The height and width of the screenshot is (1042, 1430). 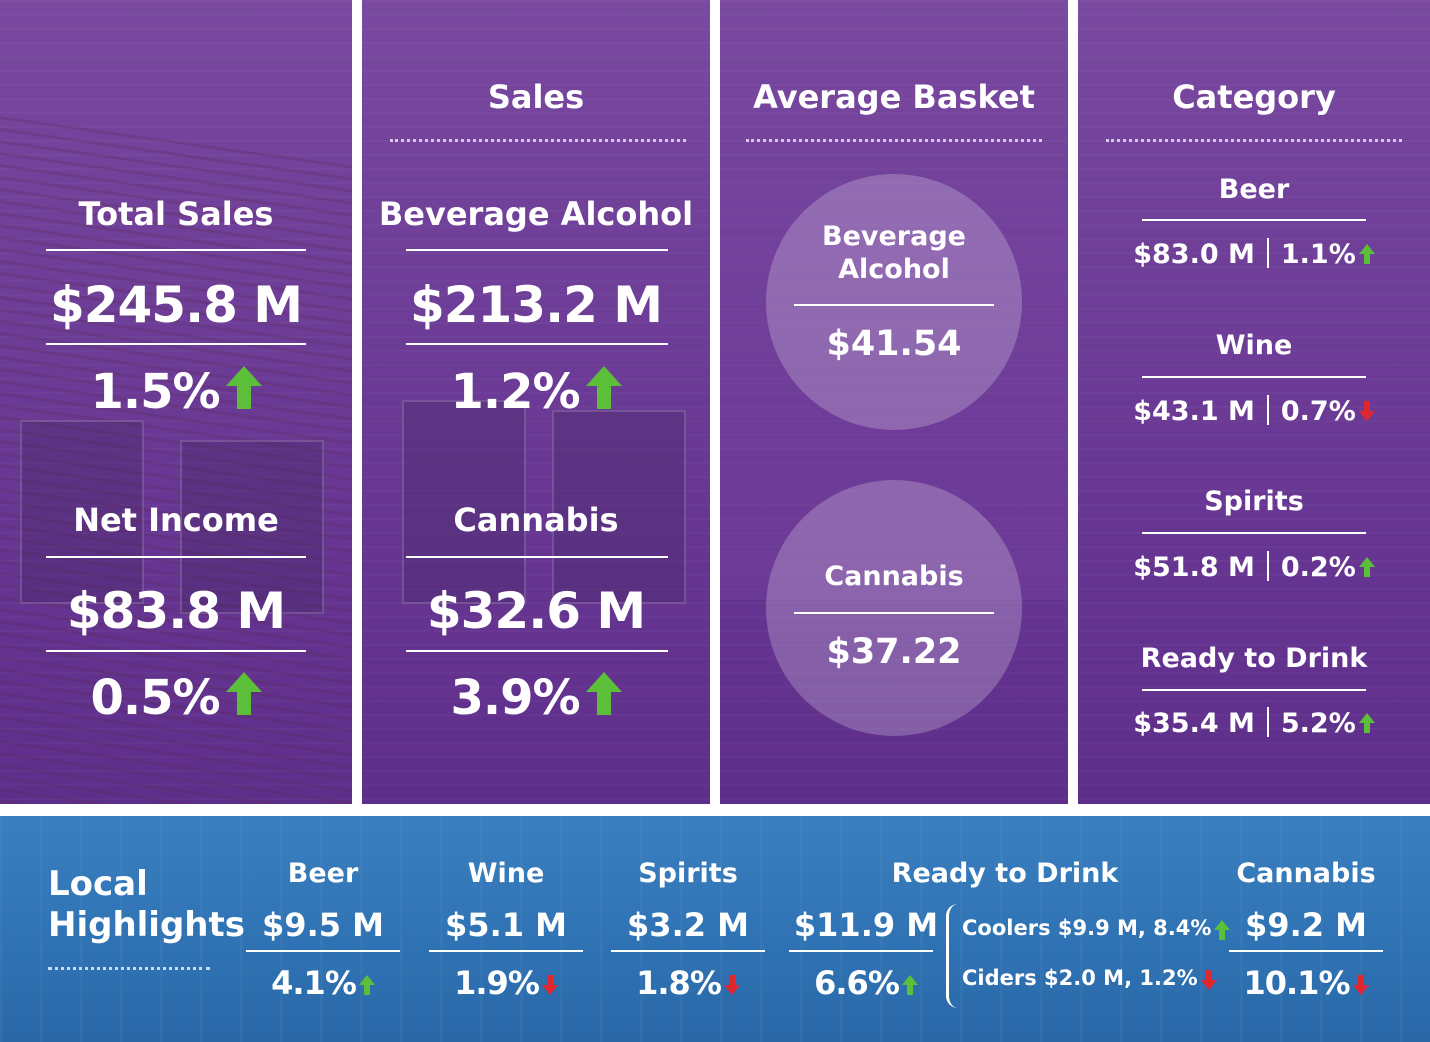 What do you see at coordinates (894, 608) in the screenshot?
I see `cannabis-basket-circle` at bounding box center [894, 608].